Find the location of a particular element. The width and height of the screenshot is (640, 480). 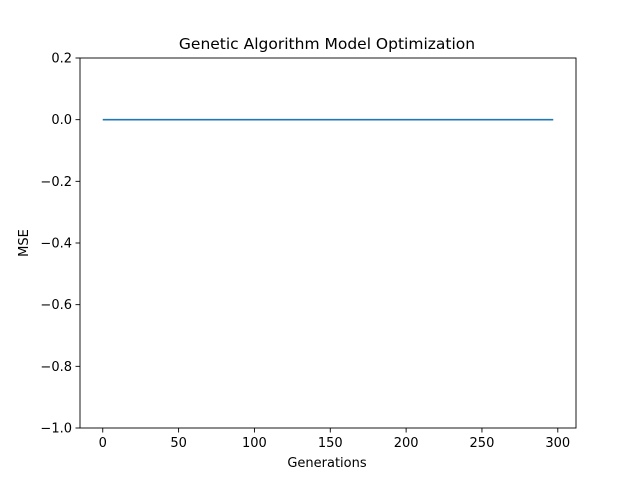

y-tick-label: −0.8 is located at coordinates (56, 367).